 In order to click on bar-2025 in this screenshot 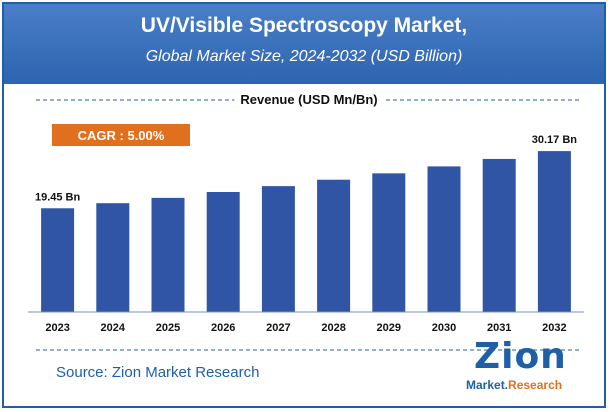, I will do `click(168, 254)`.